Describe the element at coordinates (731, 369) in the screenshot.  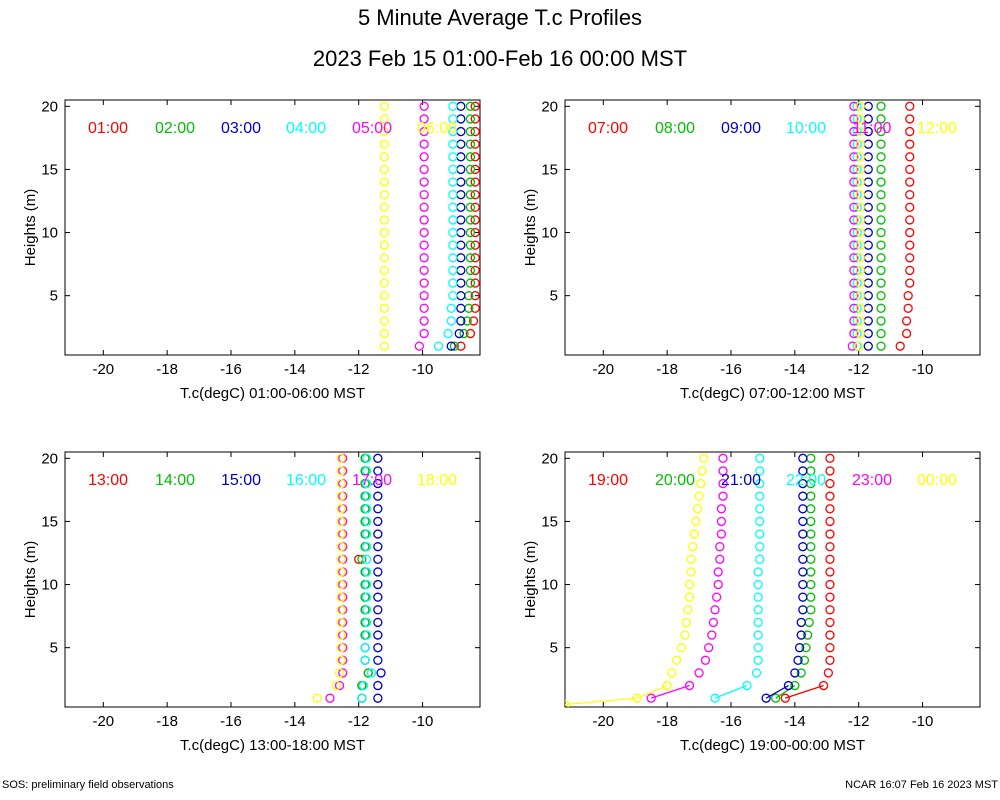
I see `x-tick-label: -16` at that location.